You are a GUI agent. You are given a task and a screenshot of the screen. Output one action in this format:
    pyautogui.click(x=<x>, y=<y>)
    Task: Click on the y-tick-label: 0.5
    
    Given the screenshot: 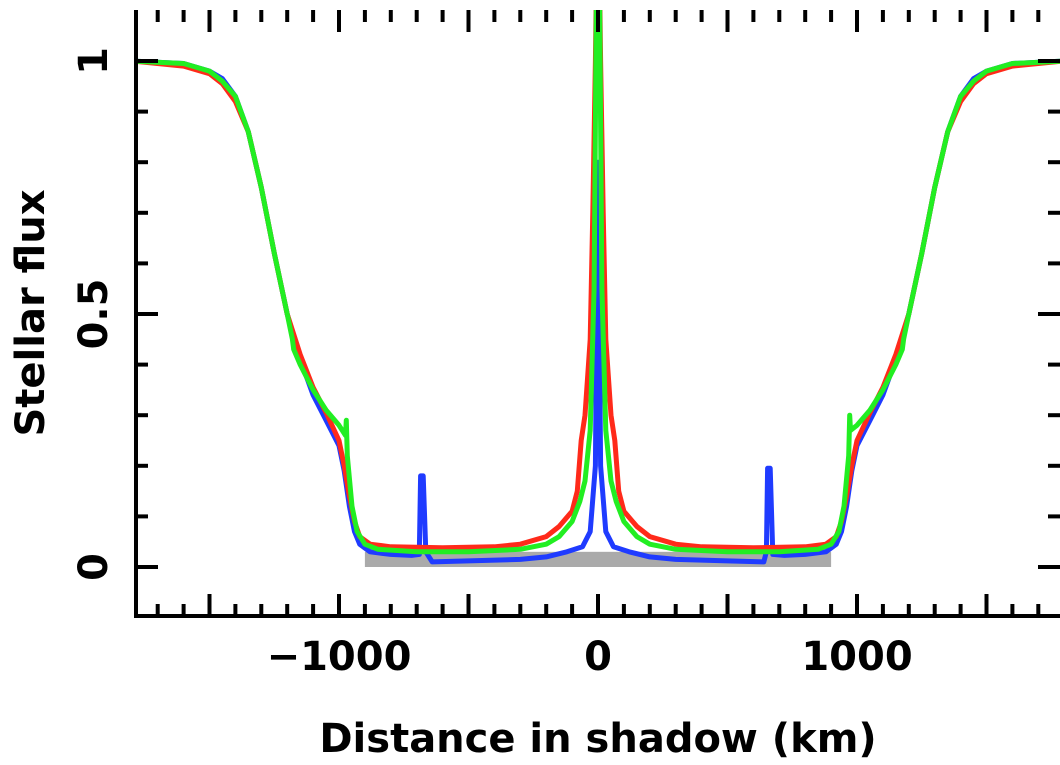 What is the action you would take?
    pyautogui.click(x=94, y=314)
    